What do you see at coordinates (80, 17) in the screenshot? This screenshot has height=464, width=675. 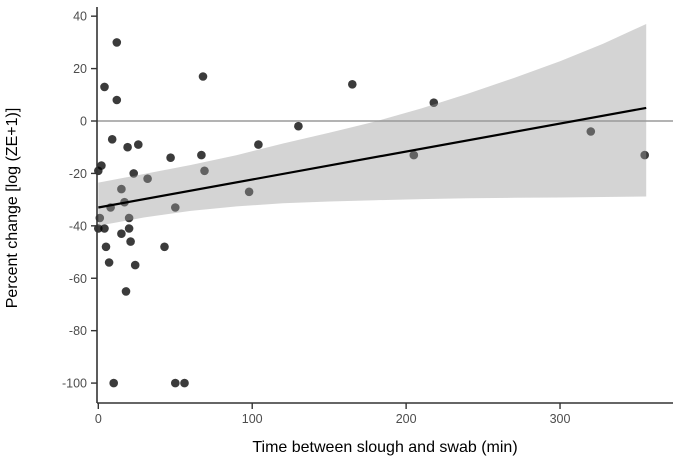 I see `y-tick-label: 40` at bounding box center [80, 17].